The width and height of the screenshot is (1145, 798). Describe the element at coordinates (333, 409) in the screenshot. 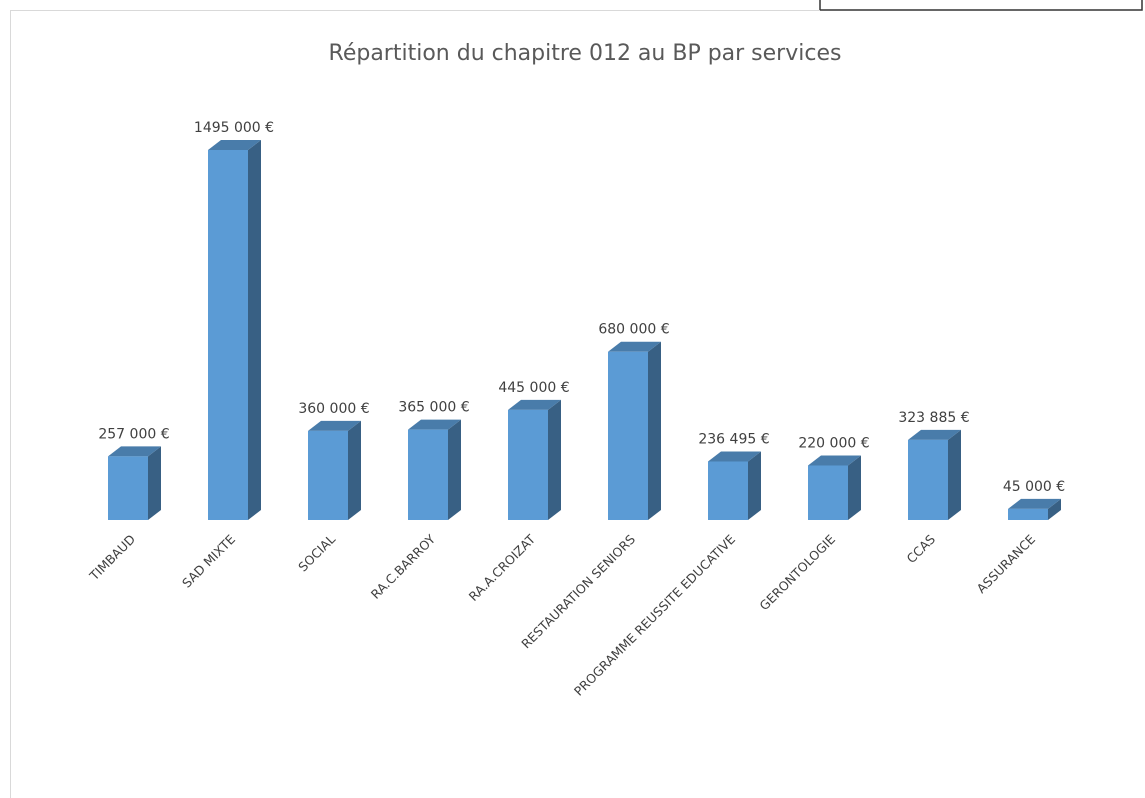

I see `value-label: 360 000 €` at that location.